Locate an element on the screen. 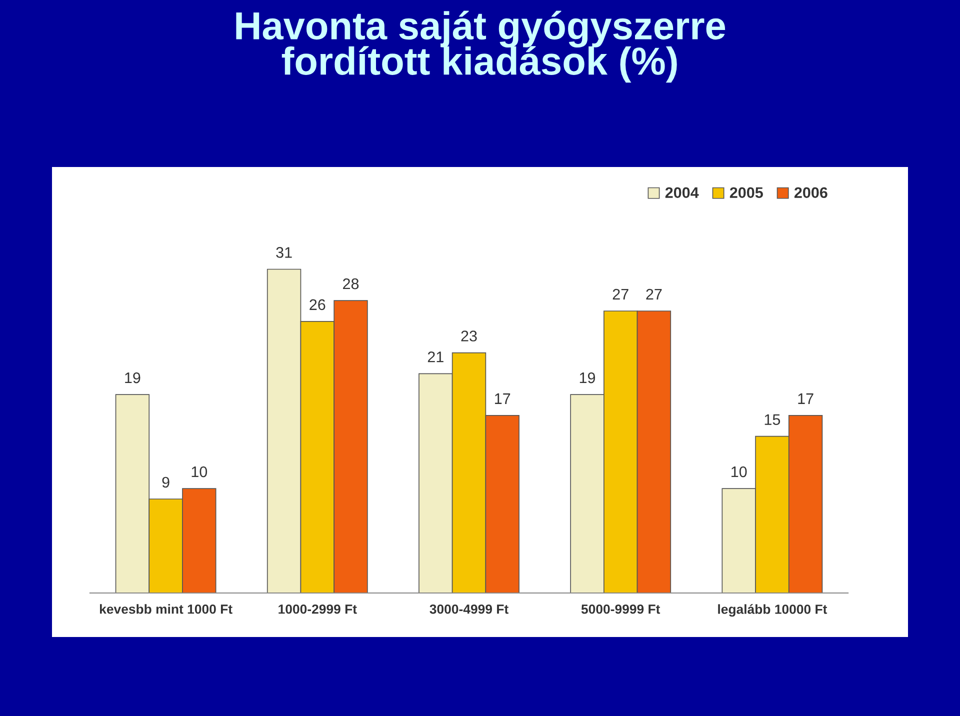  data-label: 23 is located at coordinates (469, 336).